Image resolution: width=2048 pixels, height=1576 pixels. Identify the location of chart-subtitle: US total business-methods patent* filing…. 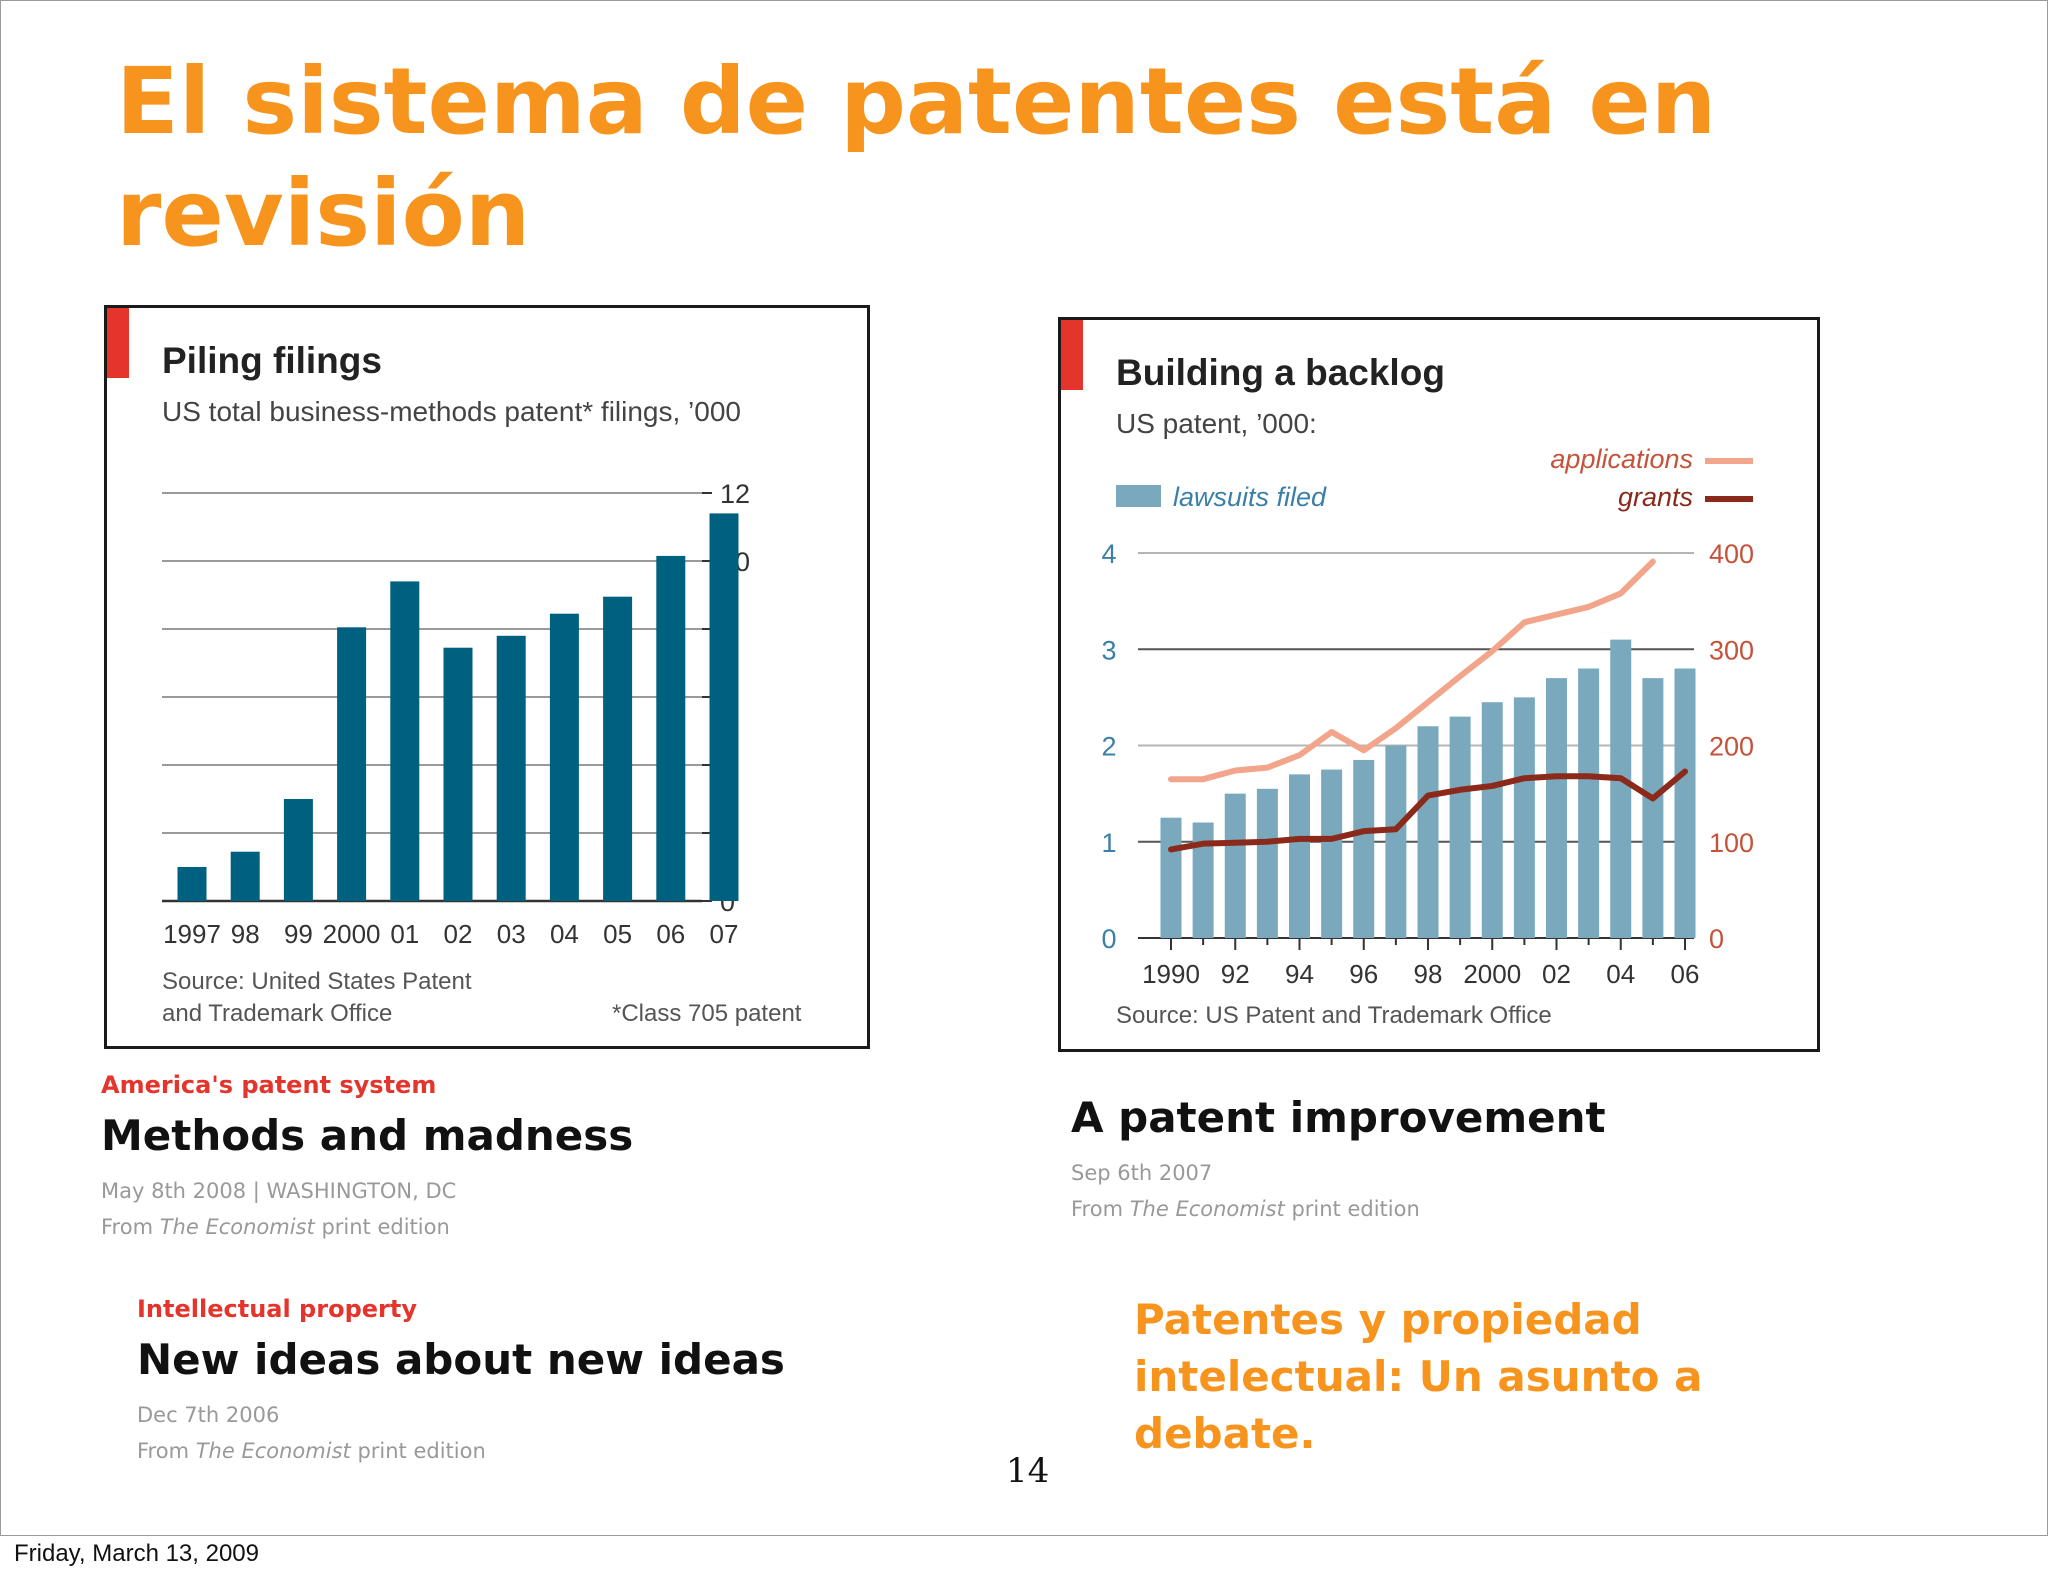
(451, 411).